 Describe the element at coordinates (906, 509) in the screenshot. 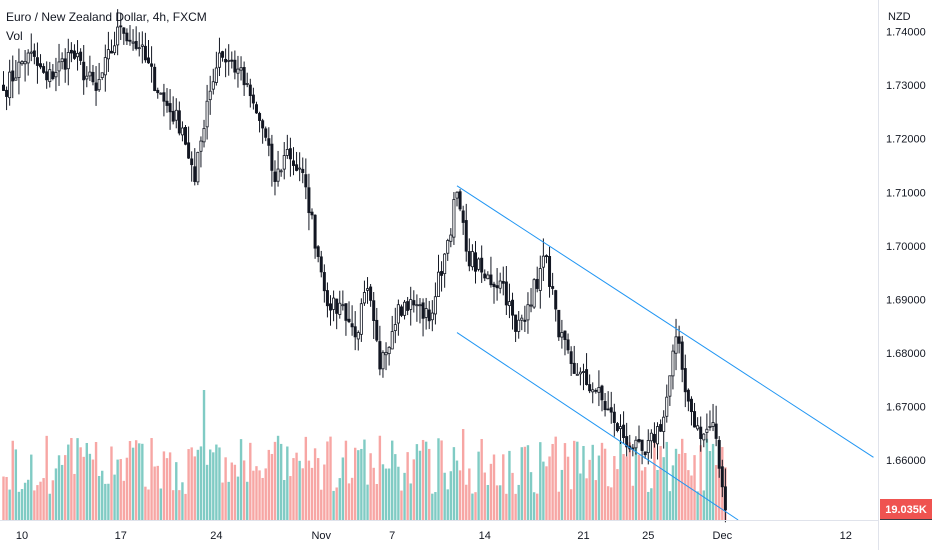

I see `volume-tag` at that location.